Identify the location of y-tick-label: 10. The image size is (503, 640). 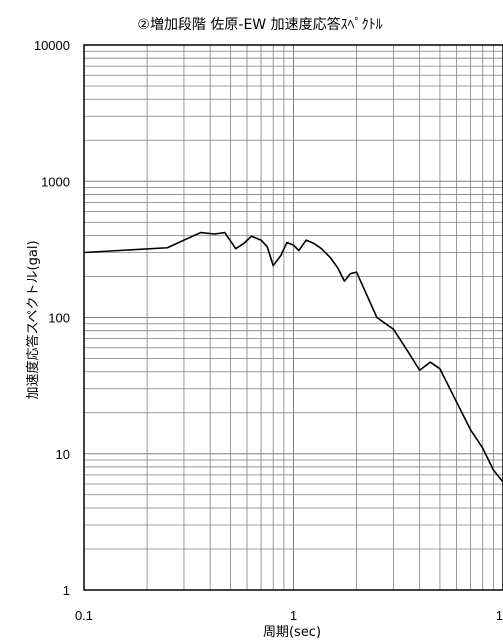
(63, 454).